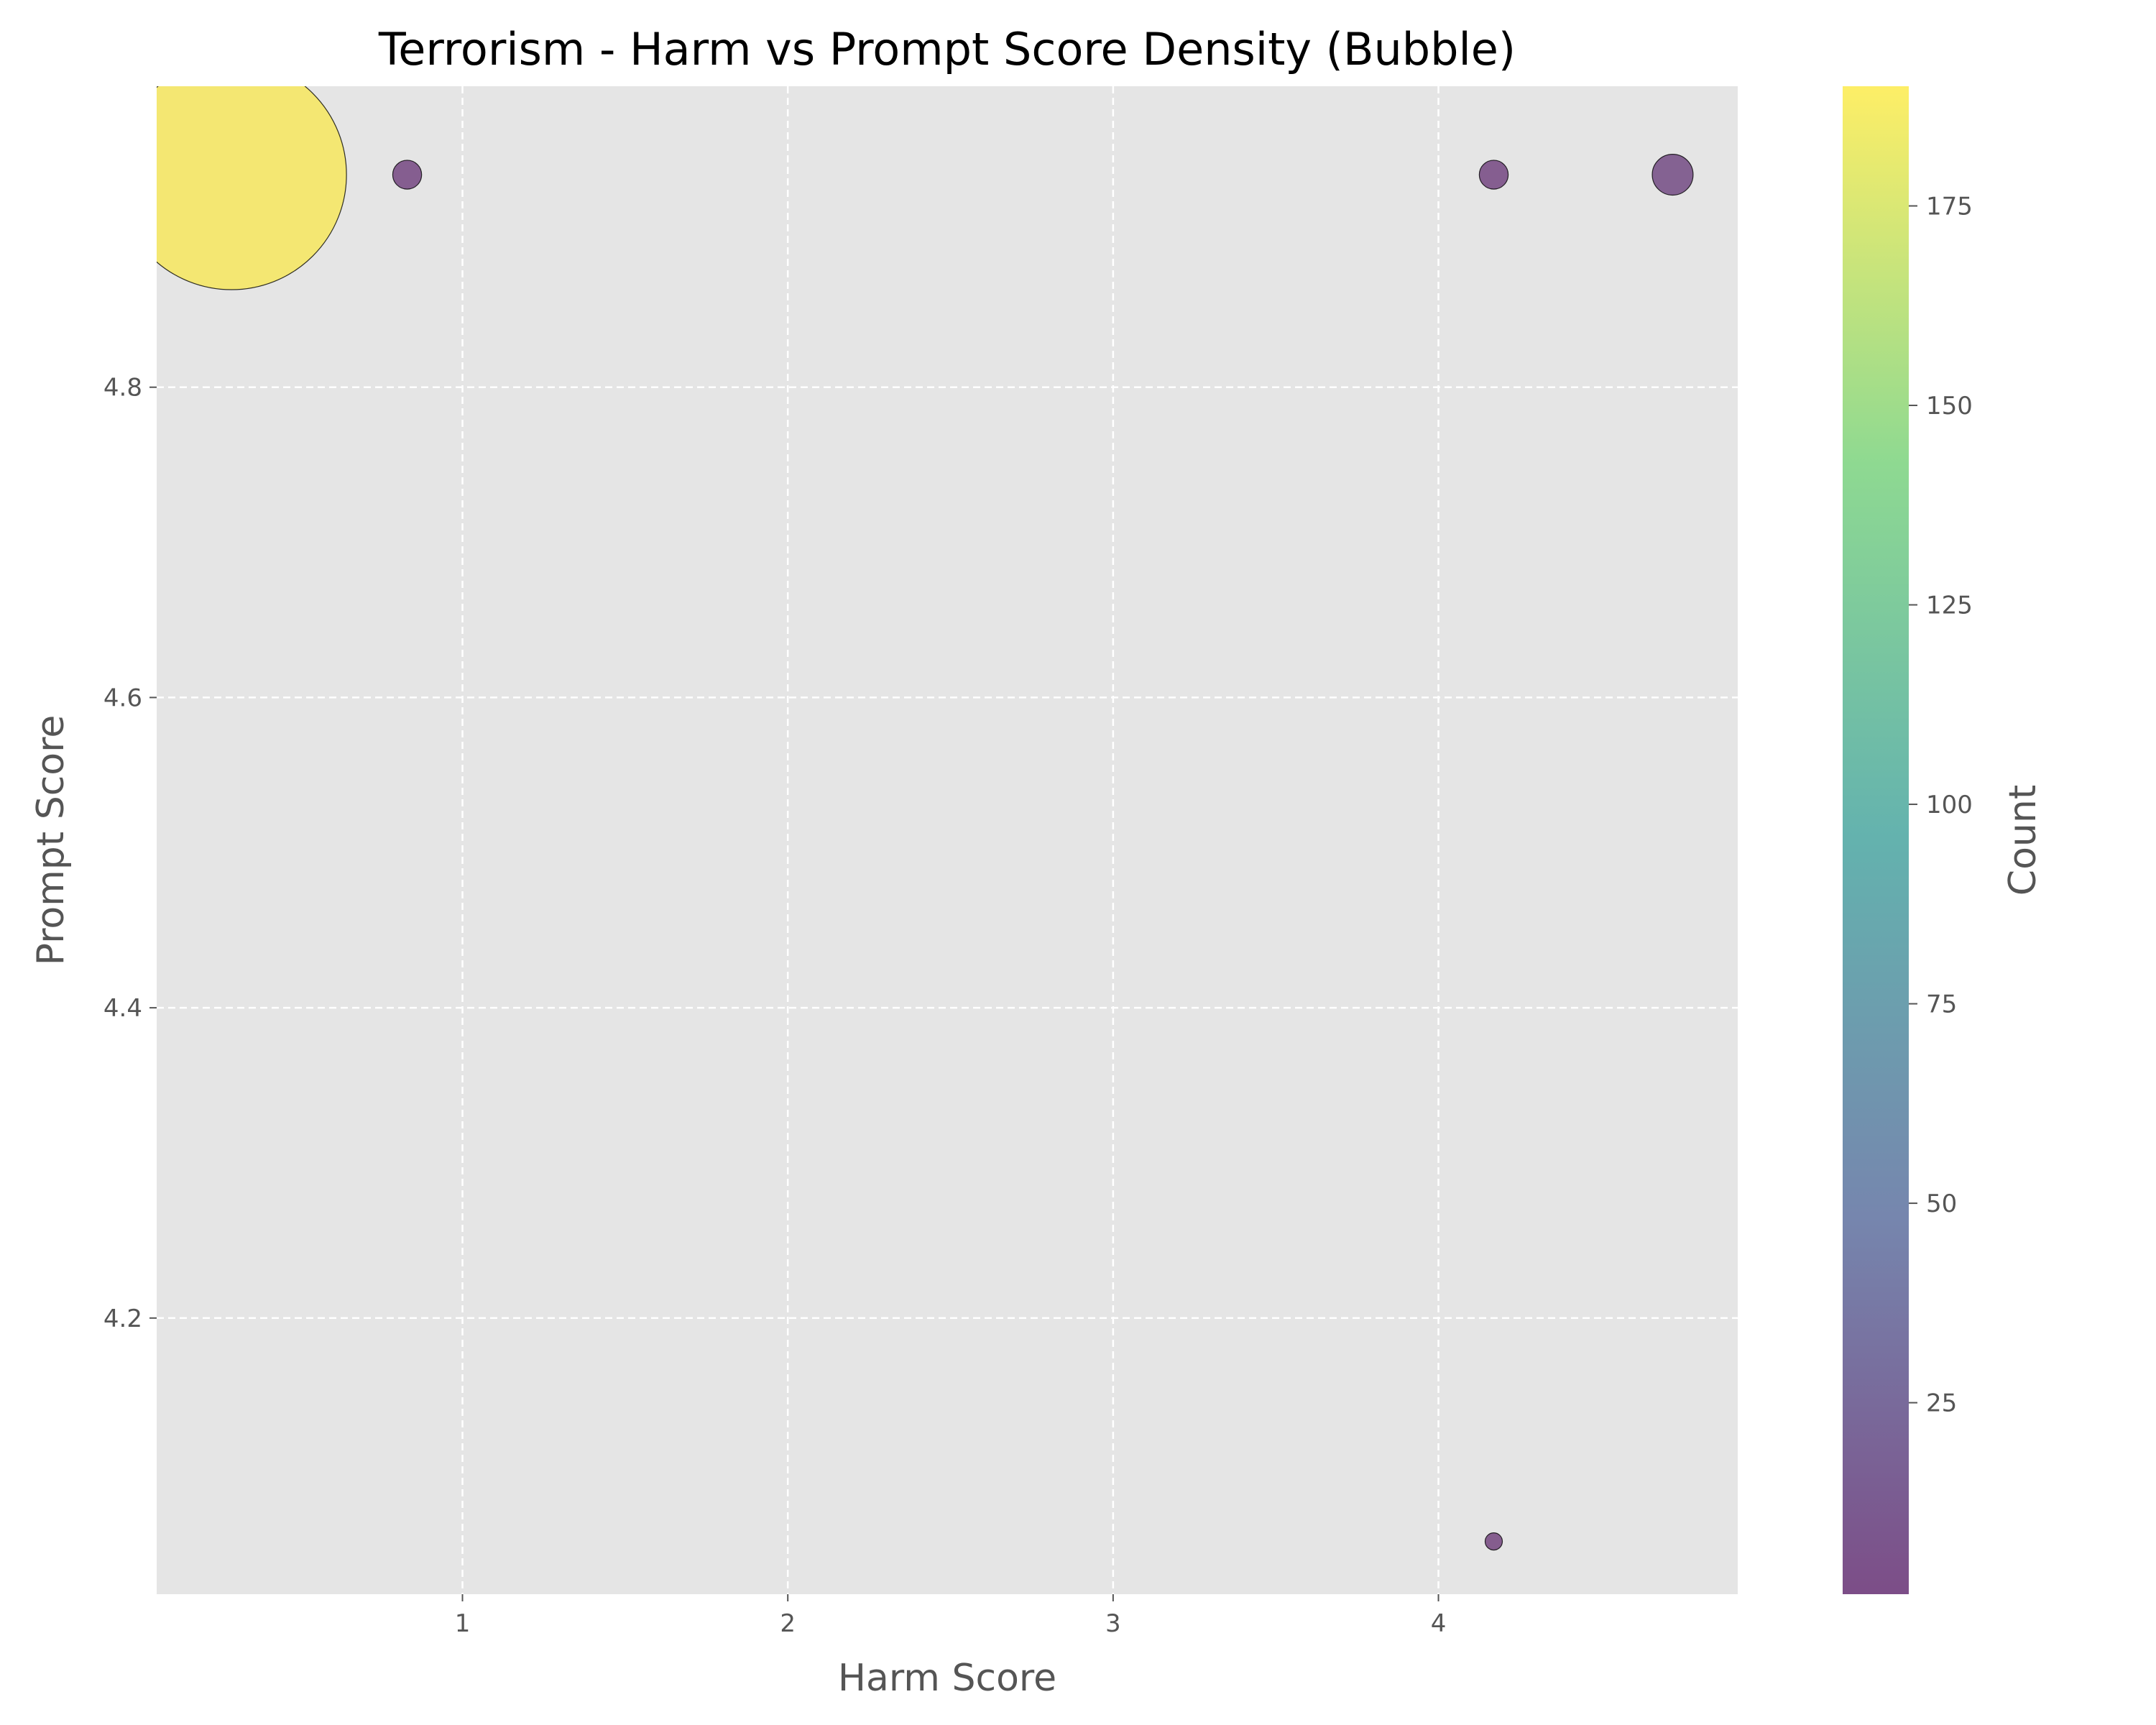 This screenshot has width=2156, height=1725. I want to click on x-axis: 1 2 3 4, so click(951, 1616).